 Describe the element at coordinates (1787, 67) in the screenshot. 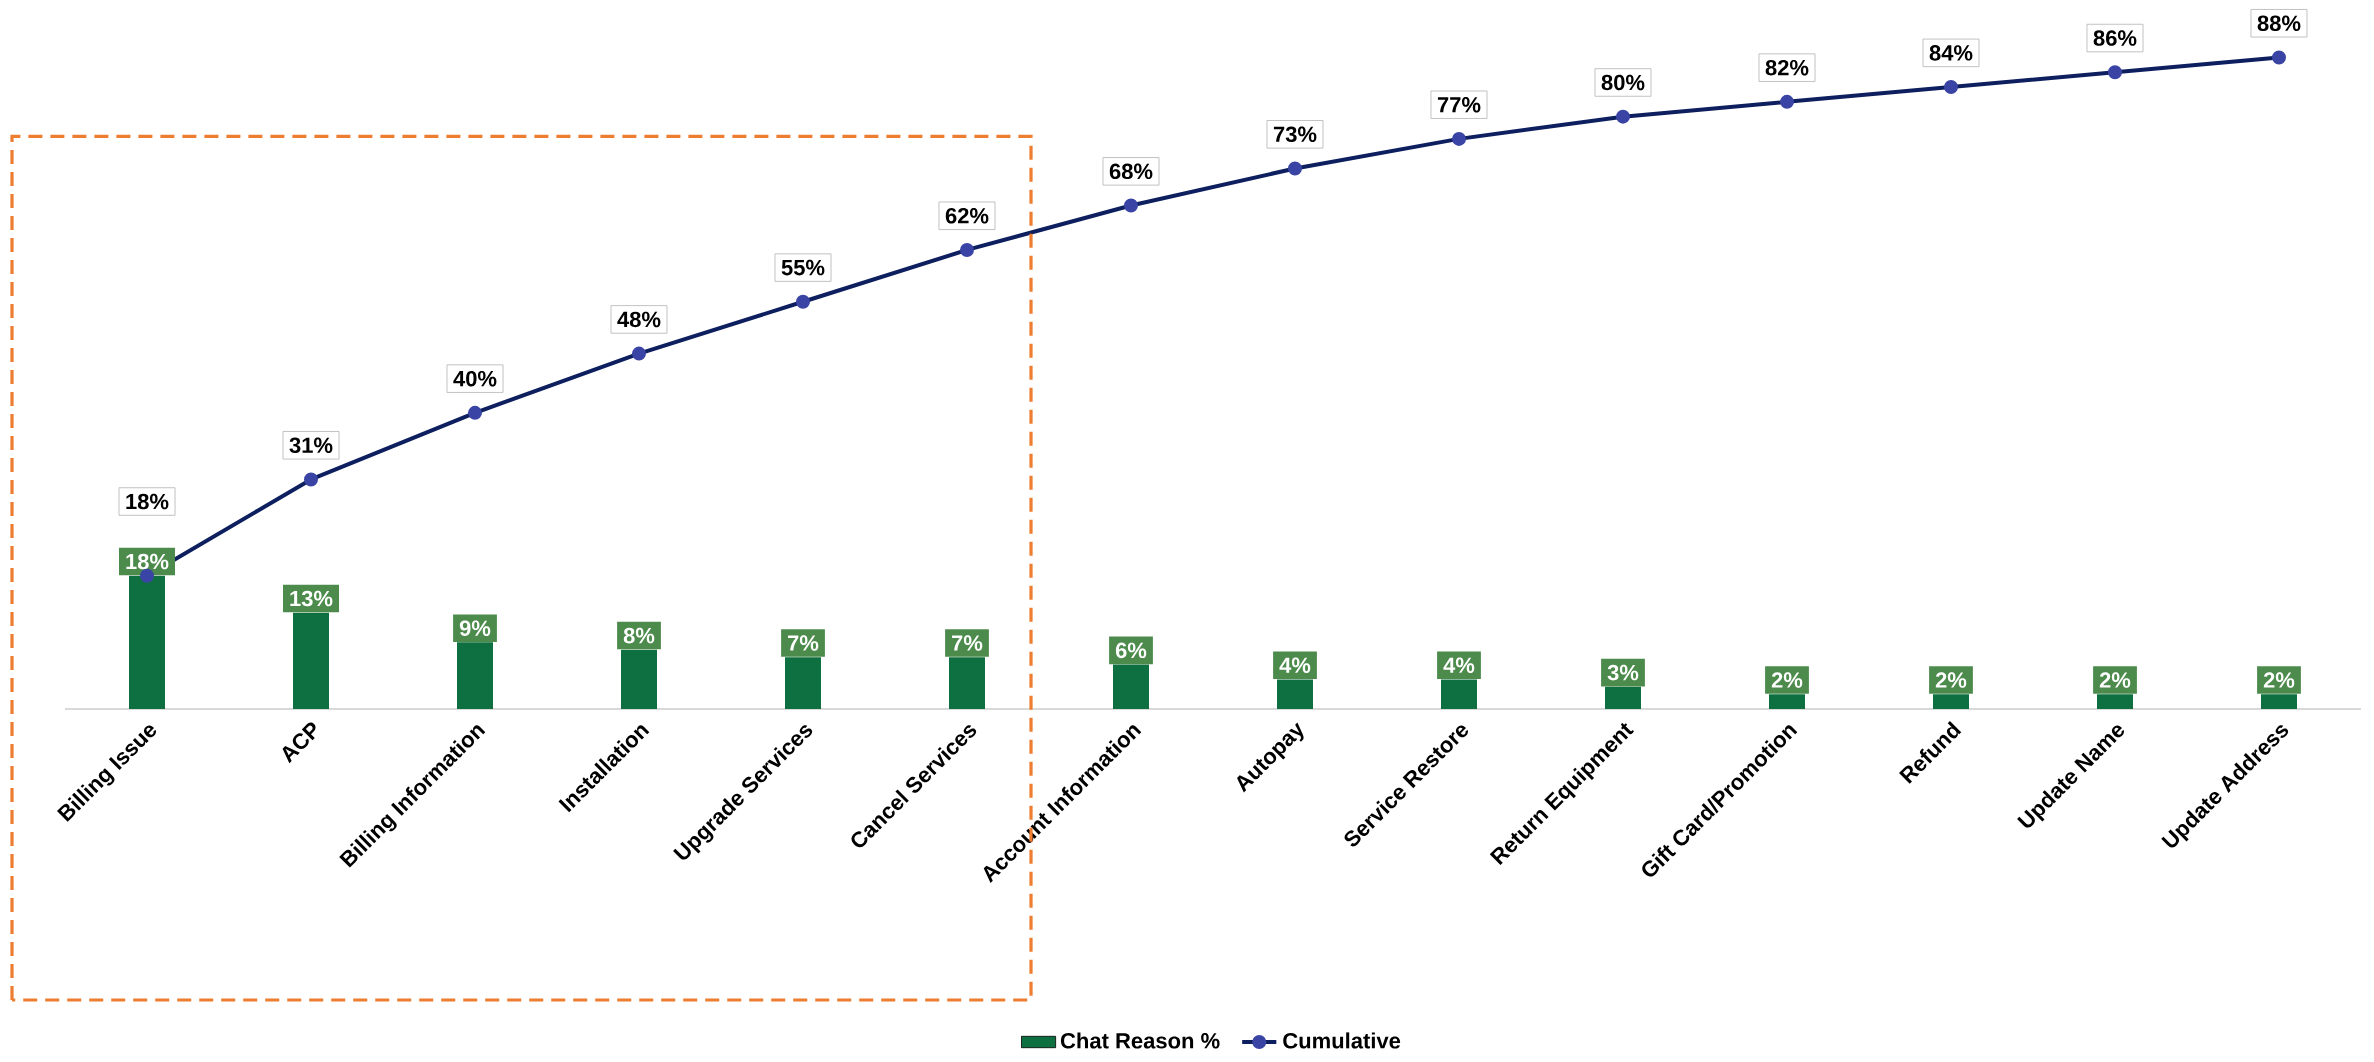

I see `data-label: 82%` at that location.